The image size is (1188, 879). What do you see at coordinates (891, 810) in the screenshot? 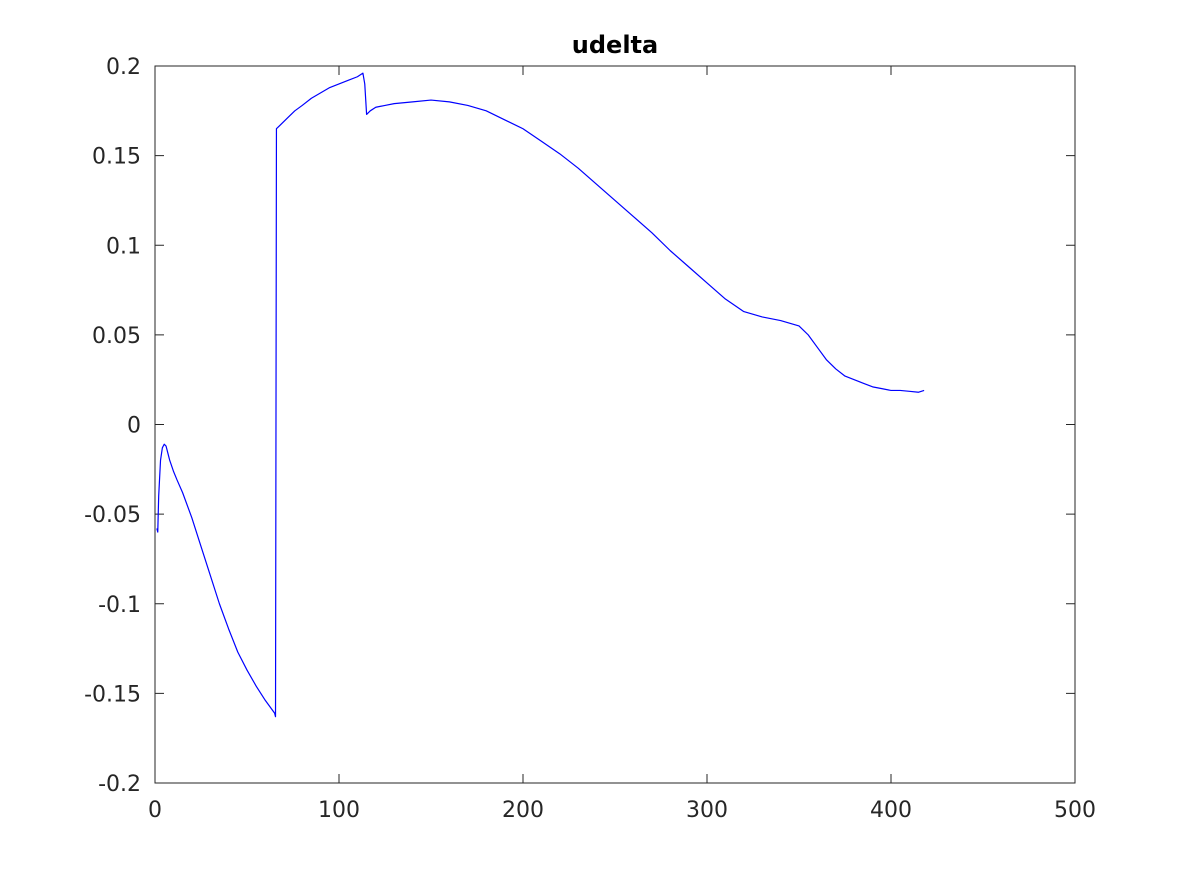
I see `x-tick-label: 400` at bounding box center [891, 810].